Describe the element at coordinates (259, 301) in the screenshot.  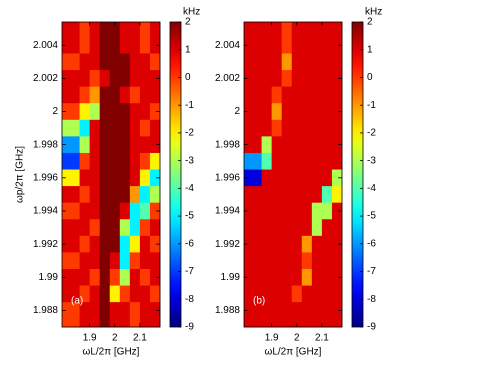
I see `panel-label: (b)` at that location.